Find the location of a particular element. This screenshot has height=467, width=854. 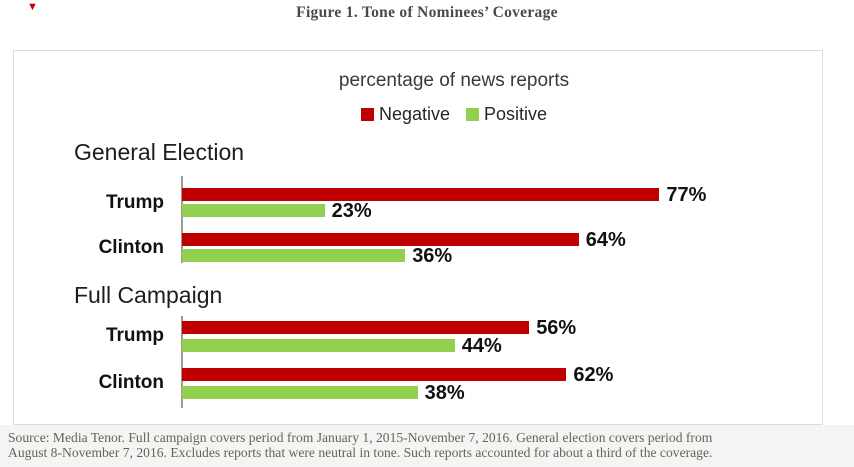

legend-label: Positive is located at coordinates (516, 113).